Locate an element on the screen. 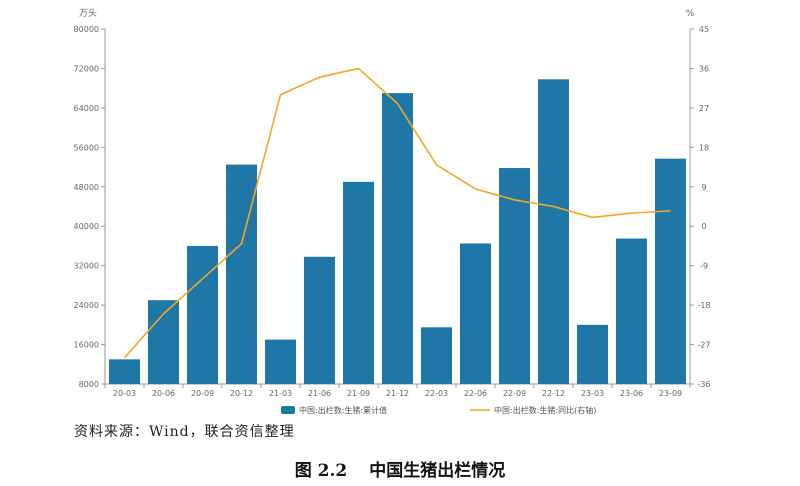  figure-caption: 图 2.2 中国生猪出栏情况 is located at coordinates (400, 468).